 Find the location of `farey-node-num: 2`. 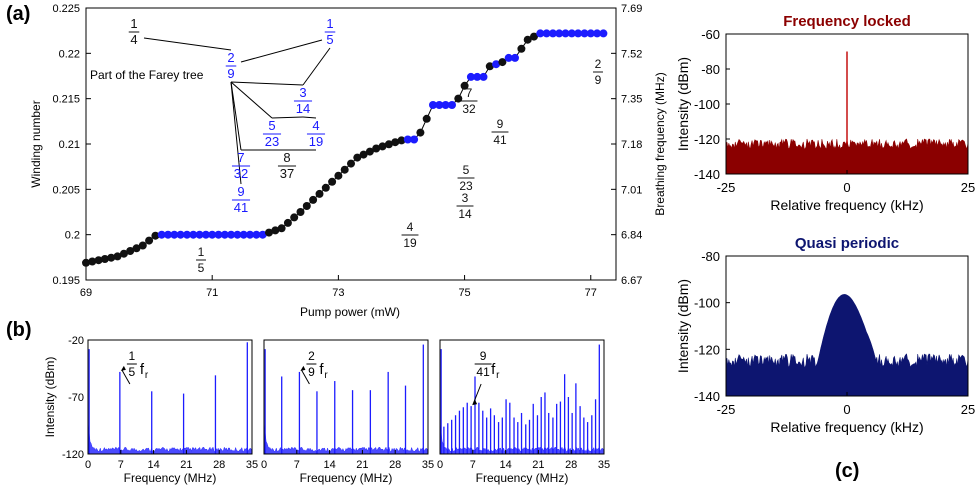

farey-node-num: 2 is located at coordinates (230, 57).